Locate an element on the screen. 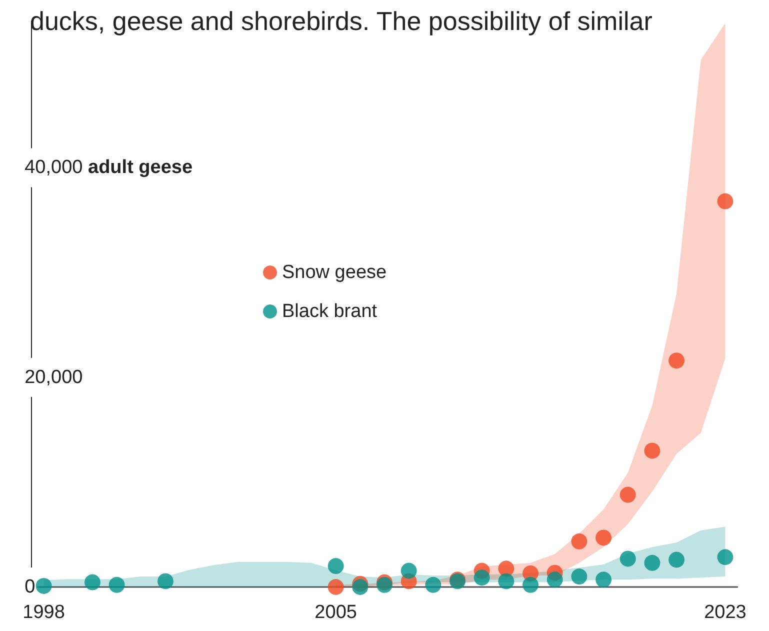  y-tick-label: 0 is located at coordinates (30, 587).